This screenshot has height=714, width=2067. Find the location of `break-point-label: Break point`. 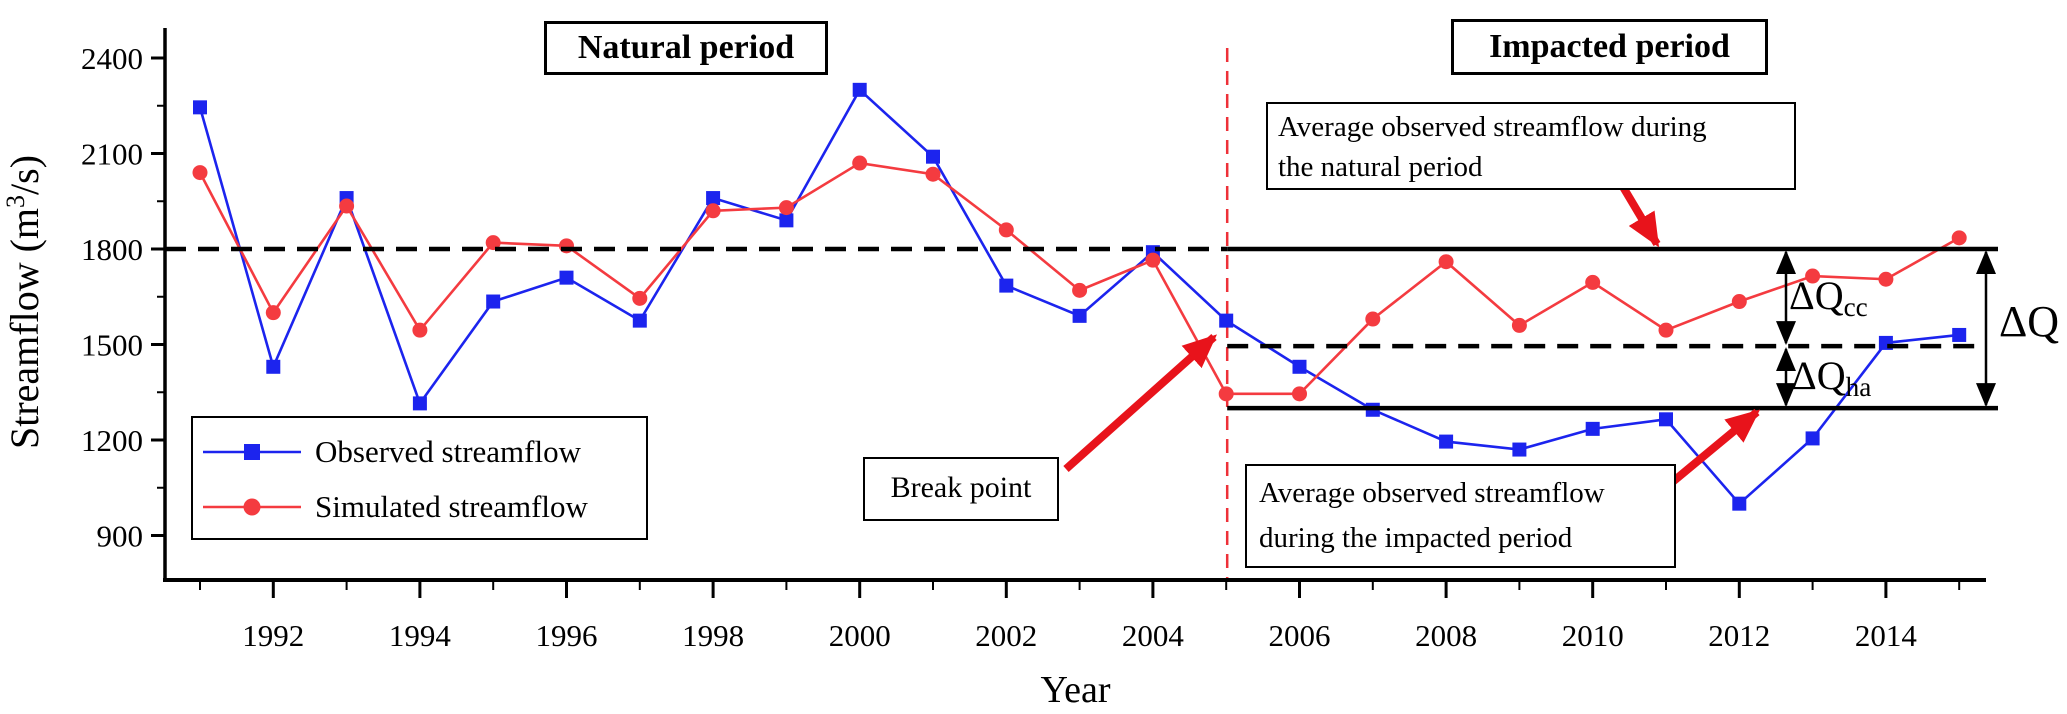

break-point-label: Break point is located at coordinates (961, 487).